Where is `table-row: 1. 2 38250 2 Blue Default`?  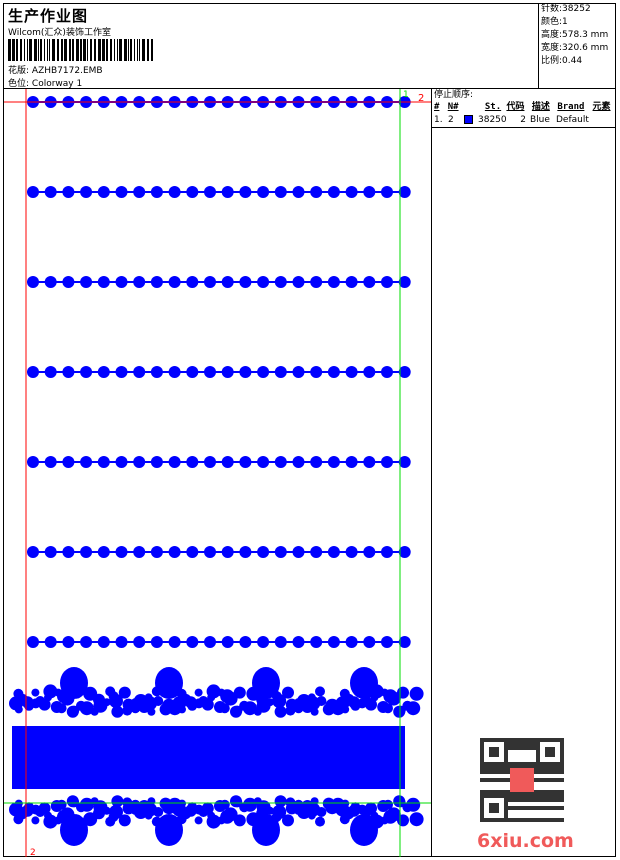 table-row: 1. 2 38250 2 Blue Default is located at coordinates (524, 121).